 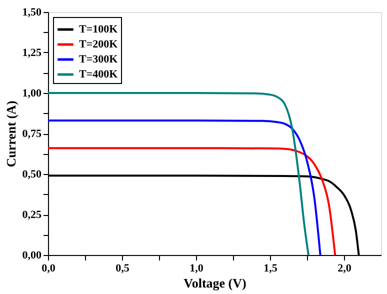 I want to click on y-axis-title: Current (A), so click(x=10, y=134).